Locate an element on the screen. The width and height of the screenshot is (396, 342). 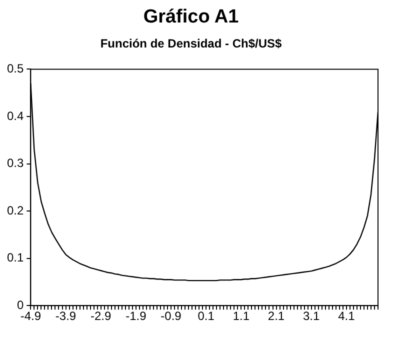
x-tick-label: -1.9 is located at coordinates (136, 316).